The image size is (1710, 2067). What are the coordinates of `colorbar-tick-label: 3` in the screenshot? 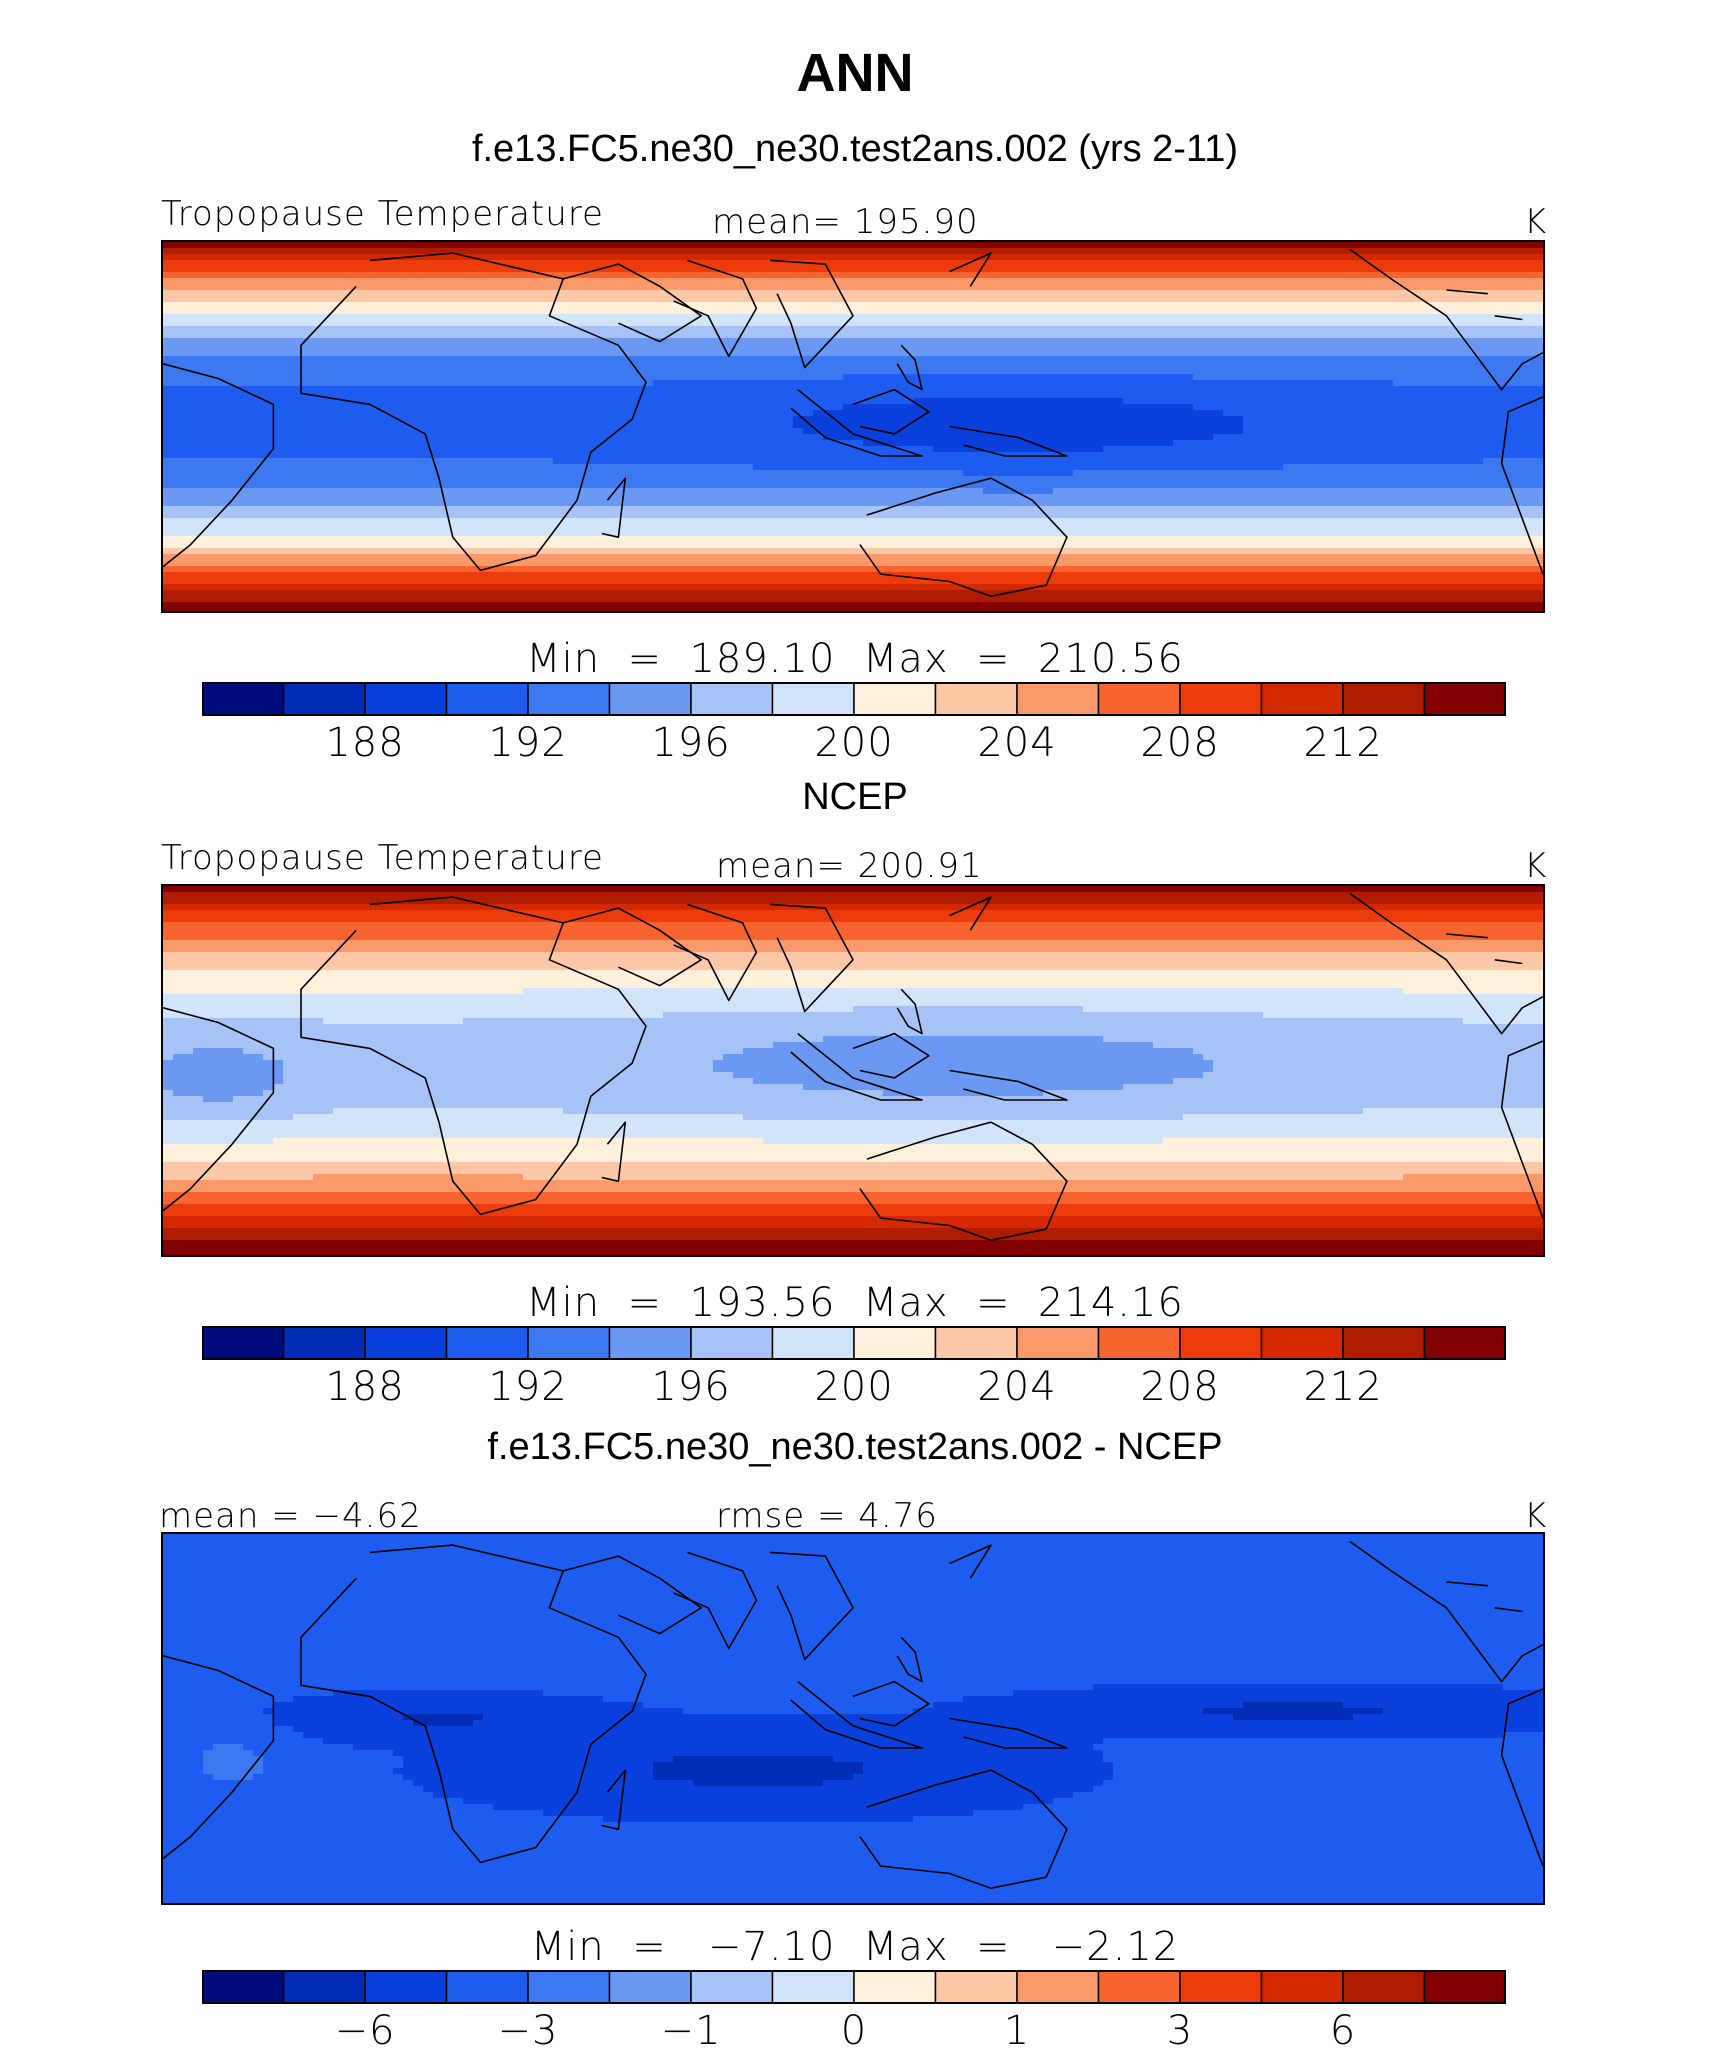 It's located at (1180, 2031).